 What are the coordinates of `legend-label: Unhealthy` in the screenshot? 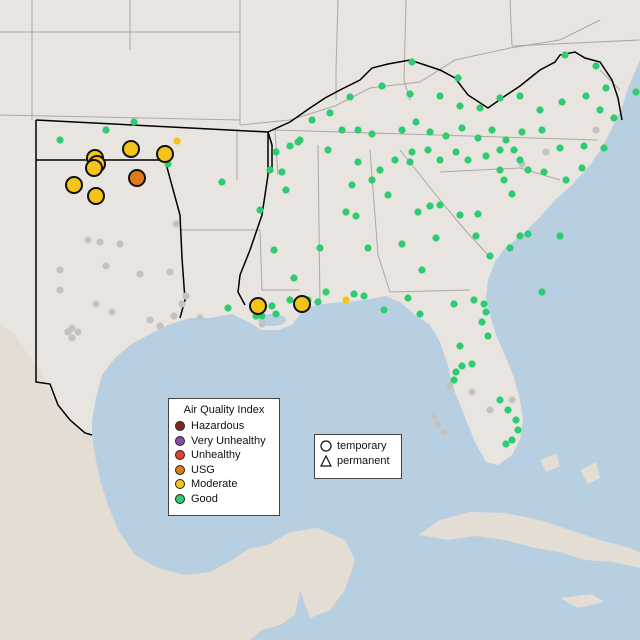 It's located at (216, 455).